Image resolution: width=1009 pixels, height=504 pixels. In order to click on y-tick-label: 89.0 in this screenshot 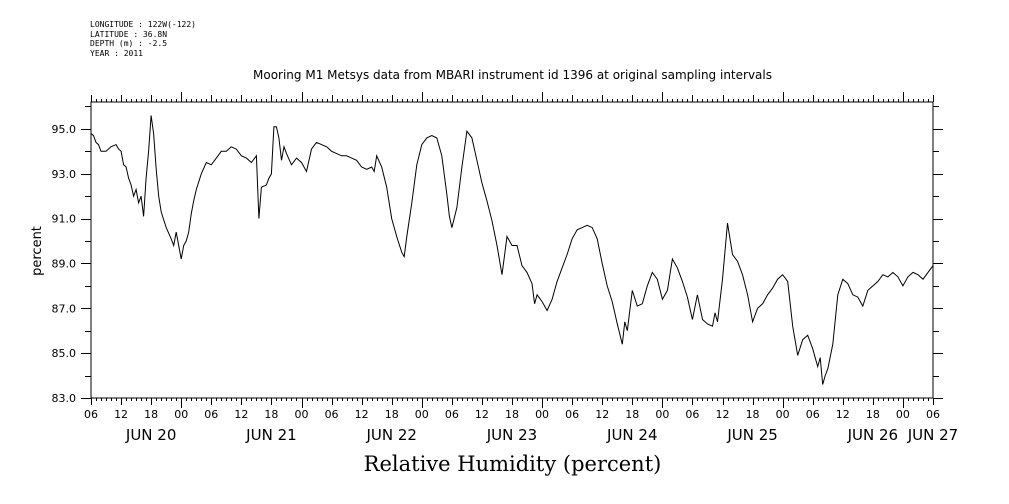, I will do `click(64, 263)`.